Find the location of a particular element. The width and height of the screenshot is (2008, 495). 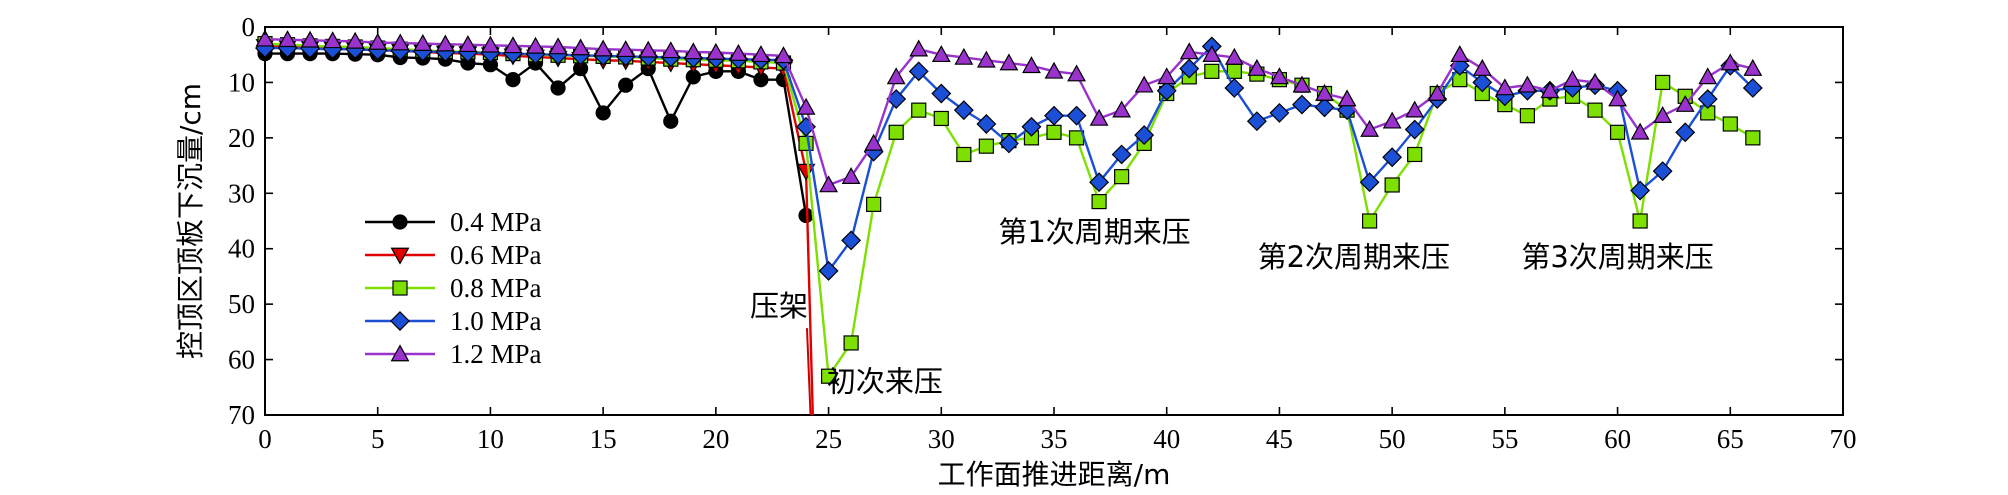

annotation-label: 压架 is located at coordinates (779, 306).